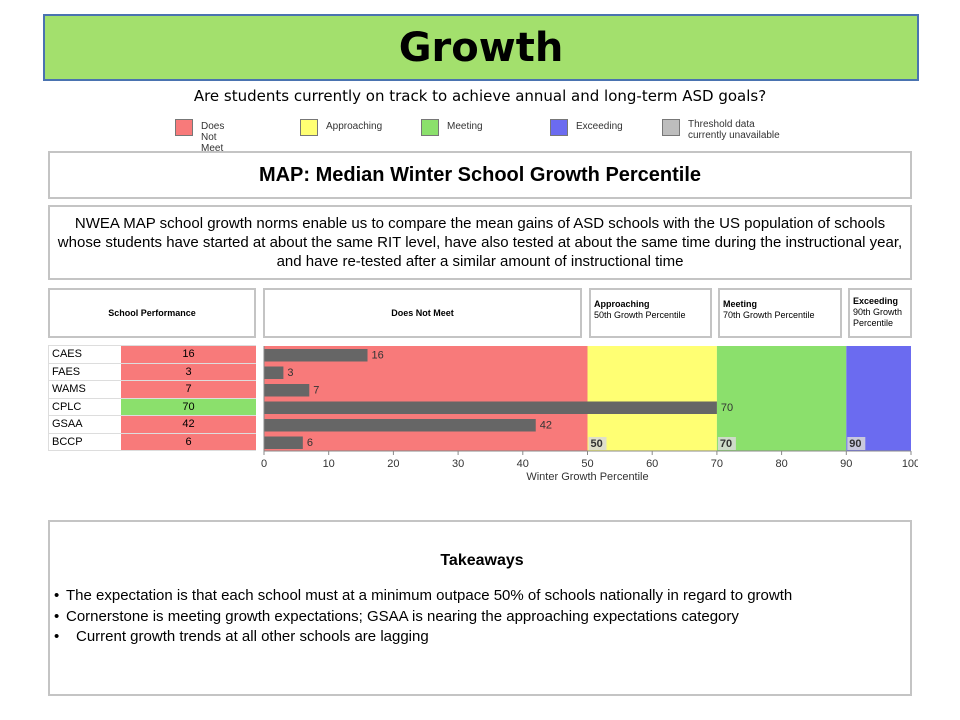 The width and height of the screenshot is (960, 720). I want to click on bar-faes, so click(274, 372).